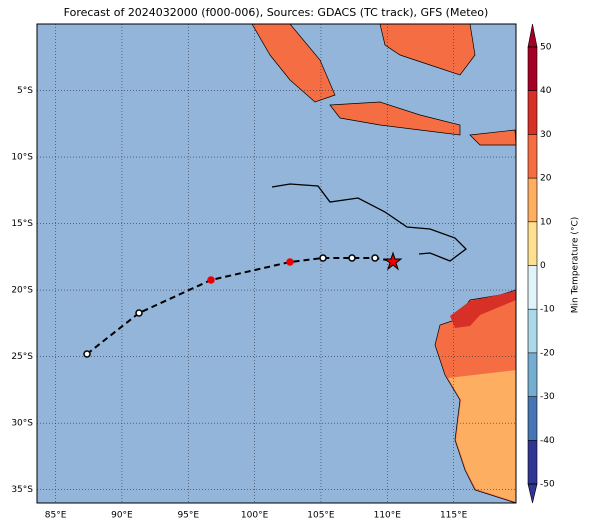  I want to click on colorbar-tick-label: 40, so click(546, 91).